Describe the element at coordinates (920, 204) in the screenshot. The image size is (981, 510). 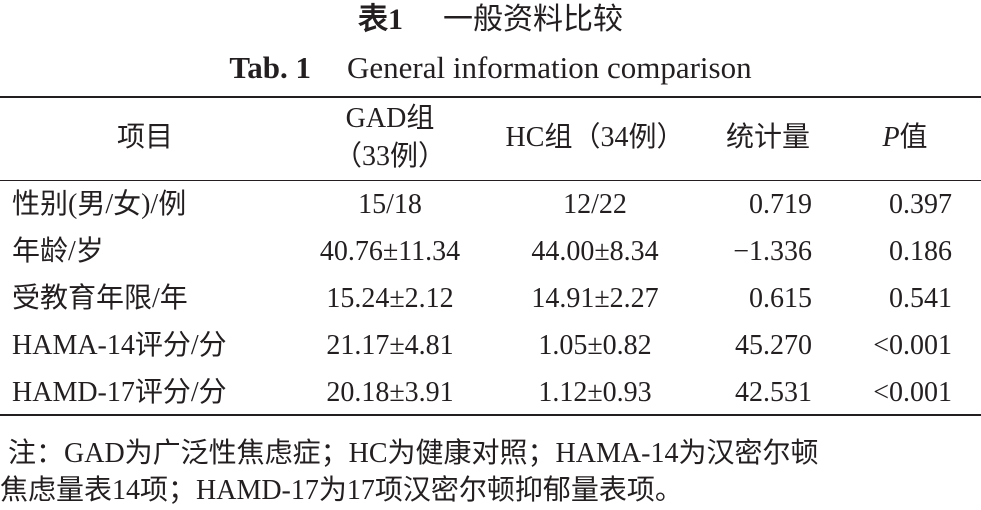
I see `table-cell: 0.397` at that location.